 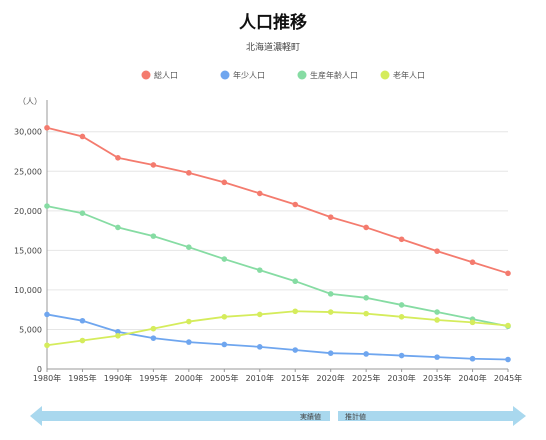 What do you see at coordinates (310, 416) in the screenshot?
I see `actual-period-label: 実績値` at bounding box center [310, 416].